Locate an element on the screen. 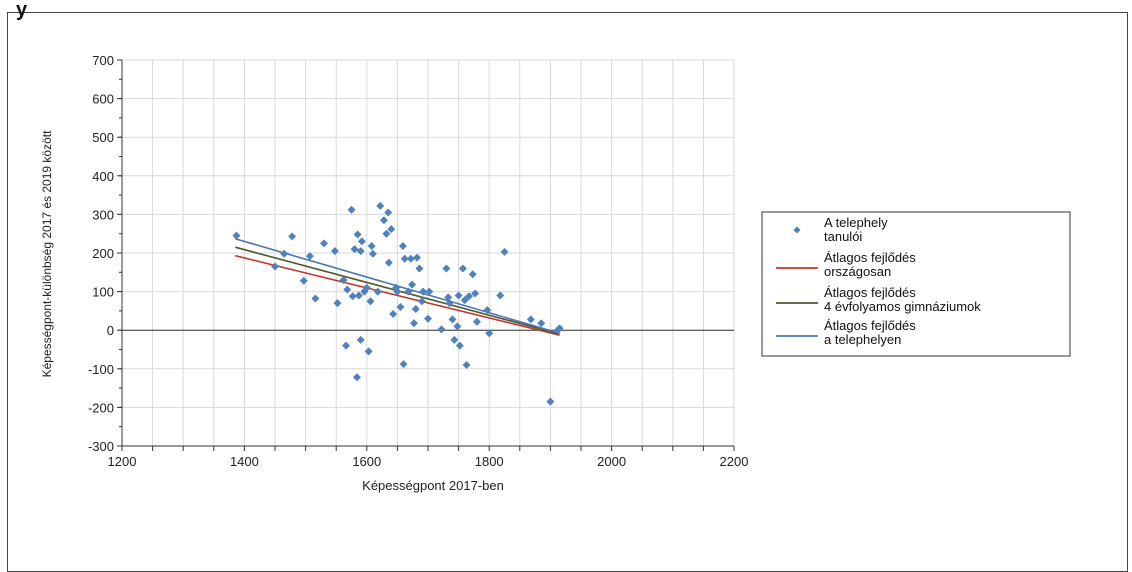 This screenshot has height=572, width=1132. y-tick-label: 200 is located at coordinates (103, 253).